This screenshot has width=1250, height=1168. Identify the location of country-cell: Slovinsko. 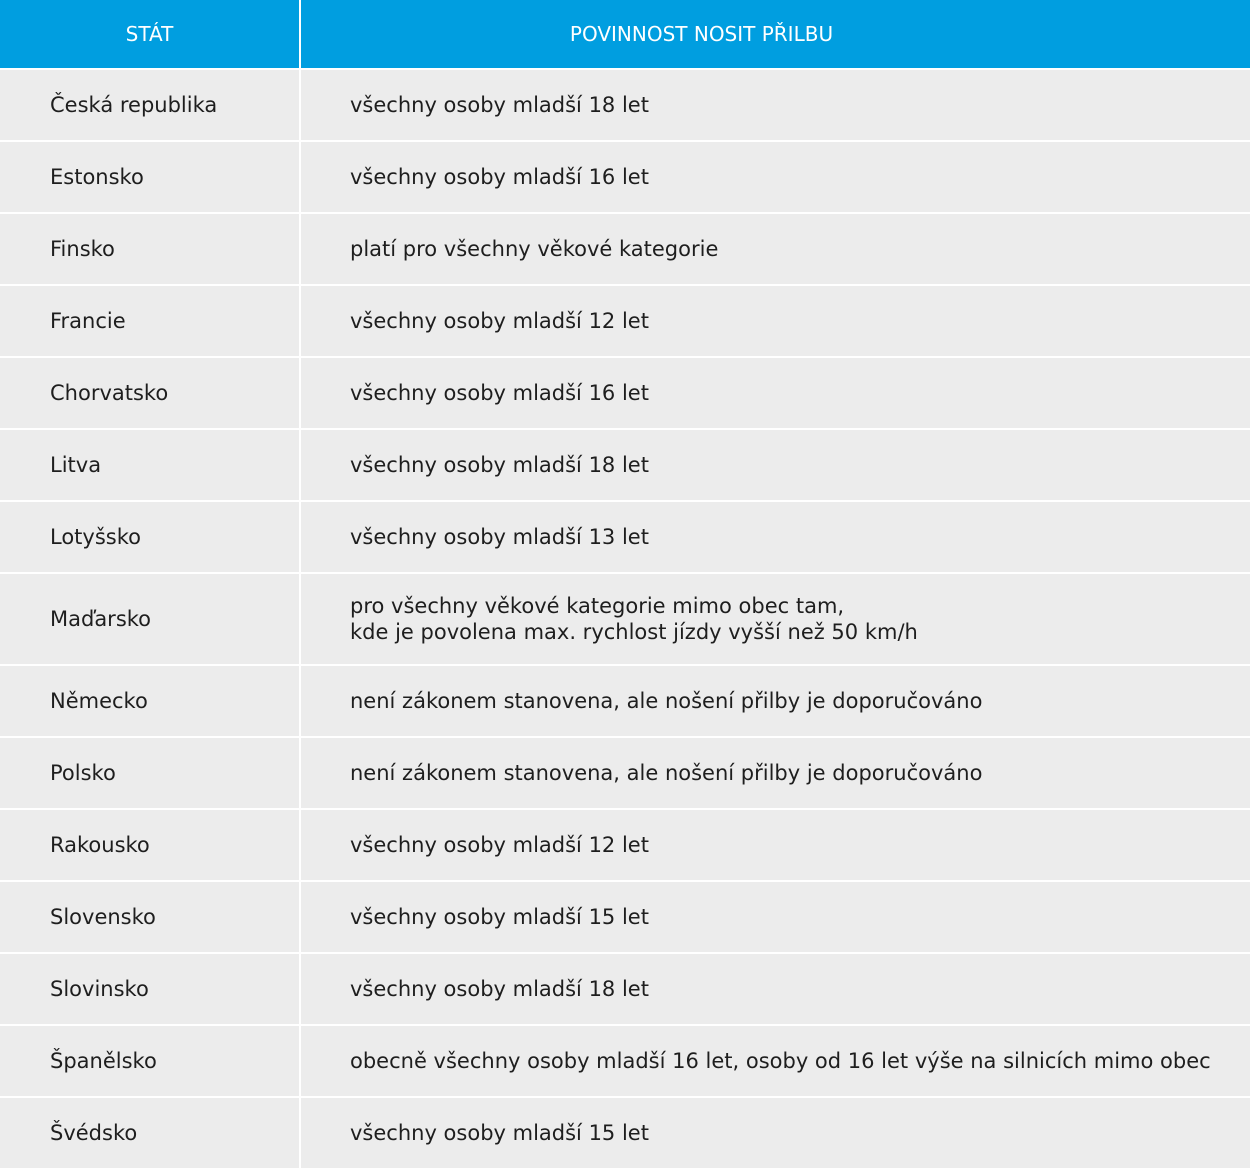
(149, 989).